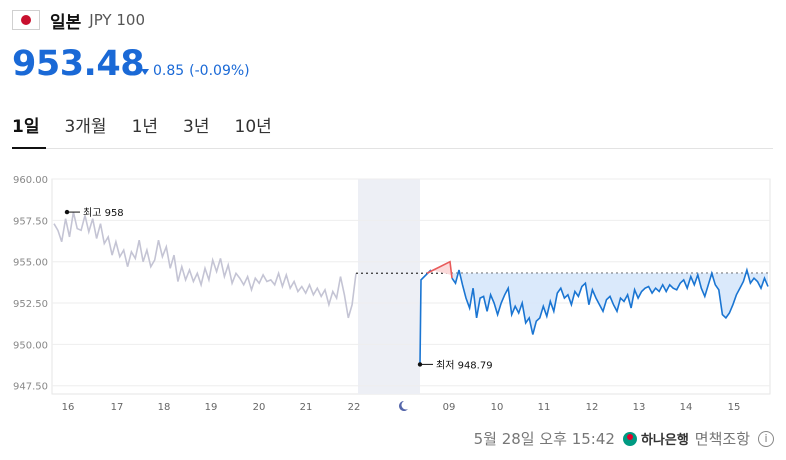 The image size is (786, 460). I want to click on tab-3m: 3개월, so click(85, 127).